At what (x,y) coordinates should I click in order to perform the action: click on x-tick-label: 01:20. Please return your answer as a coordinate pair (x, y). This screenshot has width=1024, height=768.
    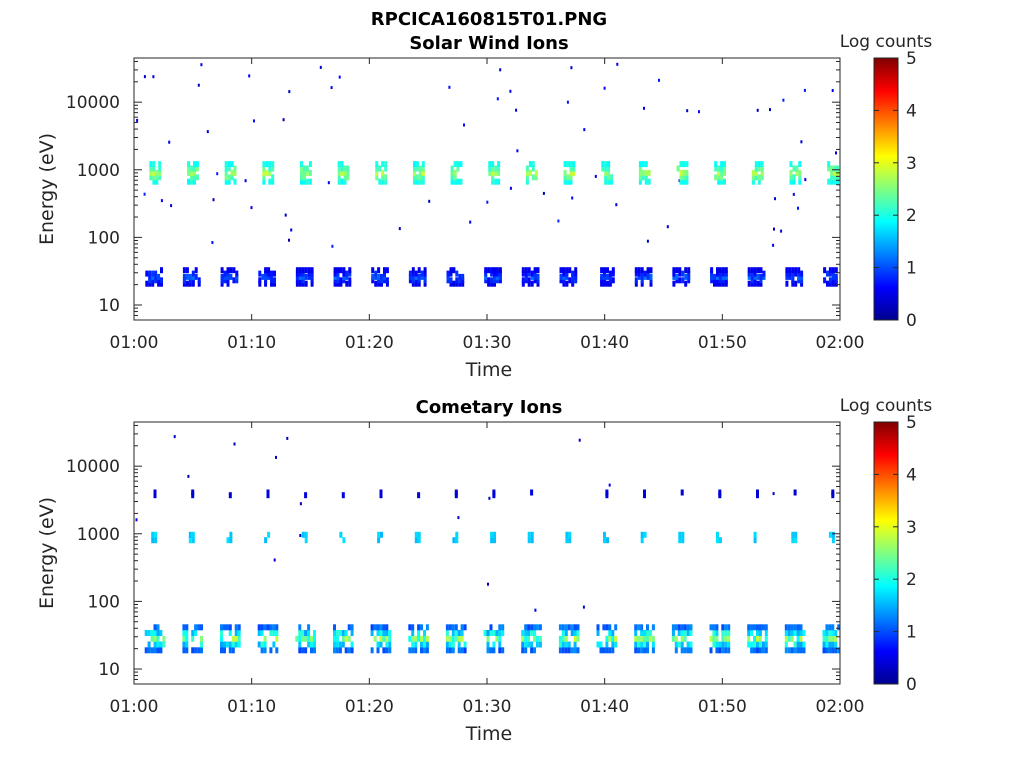
    Looking at the image, I should click on (369, 343).